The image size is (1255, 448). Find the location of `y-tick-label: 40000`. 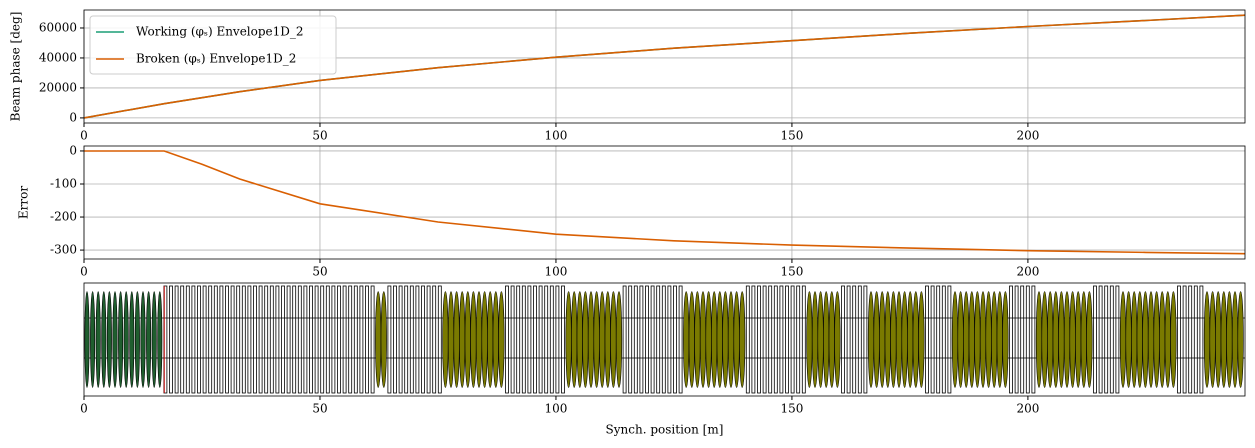

y-tick-label: 40000 is located at coordinates (58, 57).